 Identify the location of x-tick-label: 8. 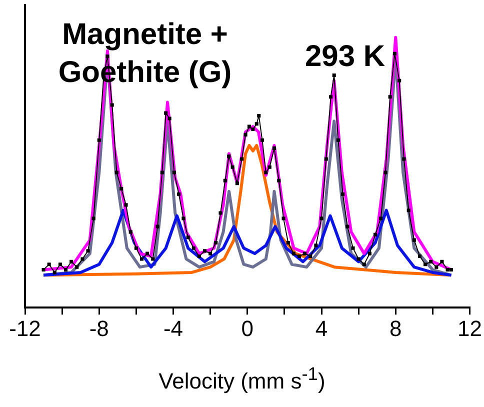
(396, 328).